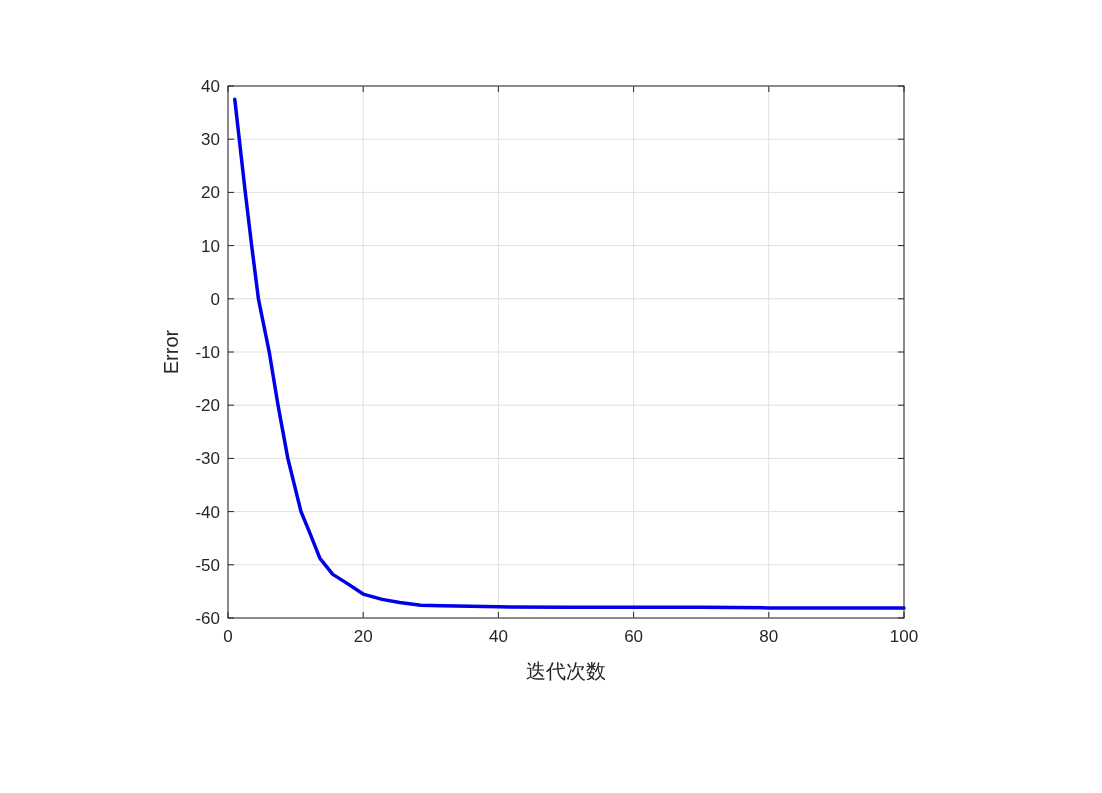  What do you see at coordinates (210, 86) in the screenshot?
I see `y-tick-label: 40` at bounding box center [210, 86].